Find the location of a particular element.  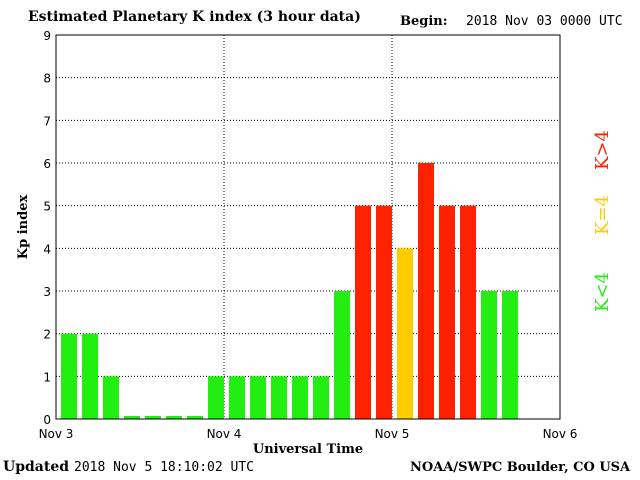

y-tick-label: 7 is located at coordinates (47, 121).